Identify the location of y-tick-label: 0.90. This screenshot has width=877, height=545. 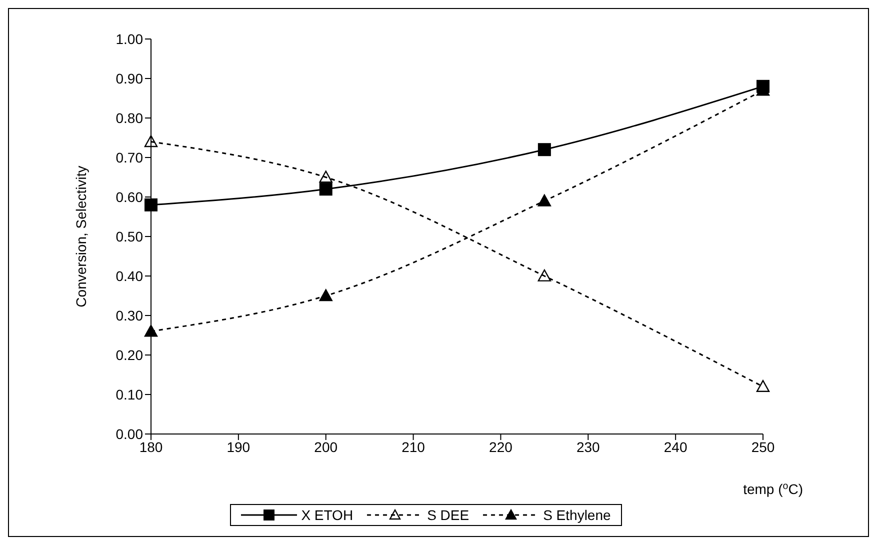
(130, 78).